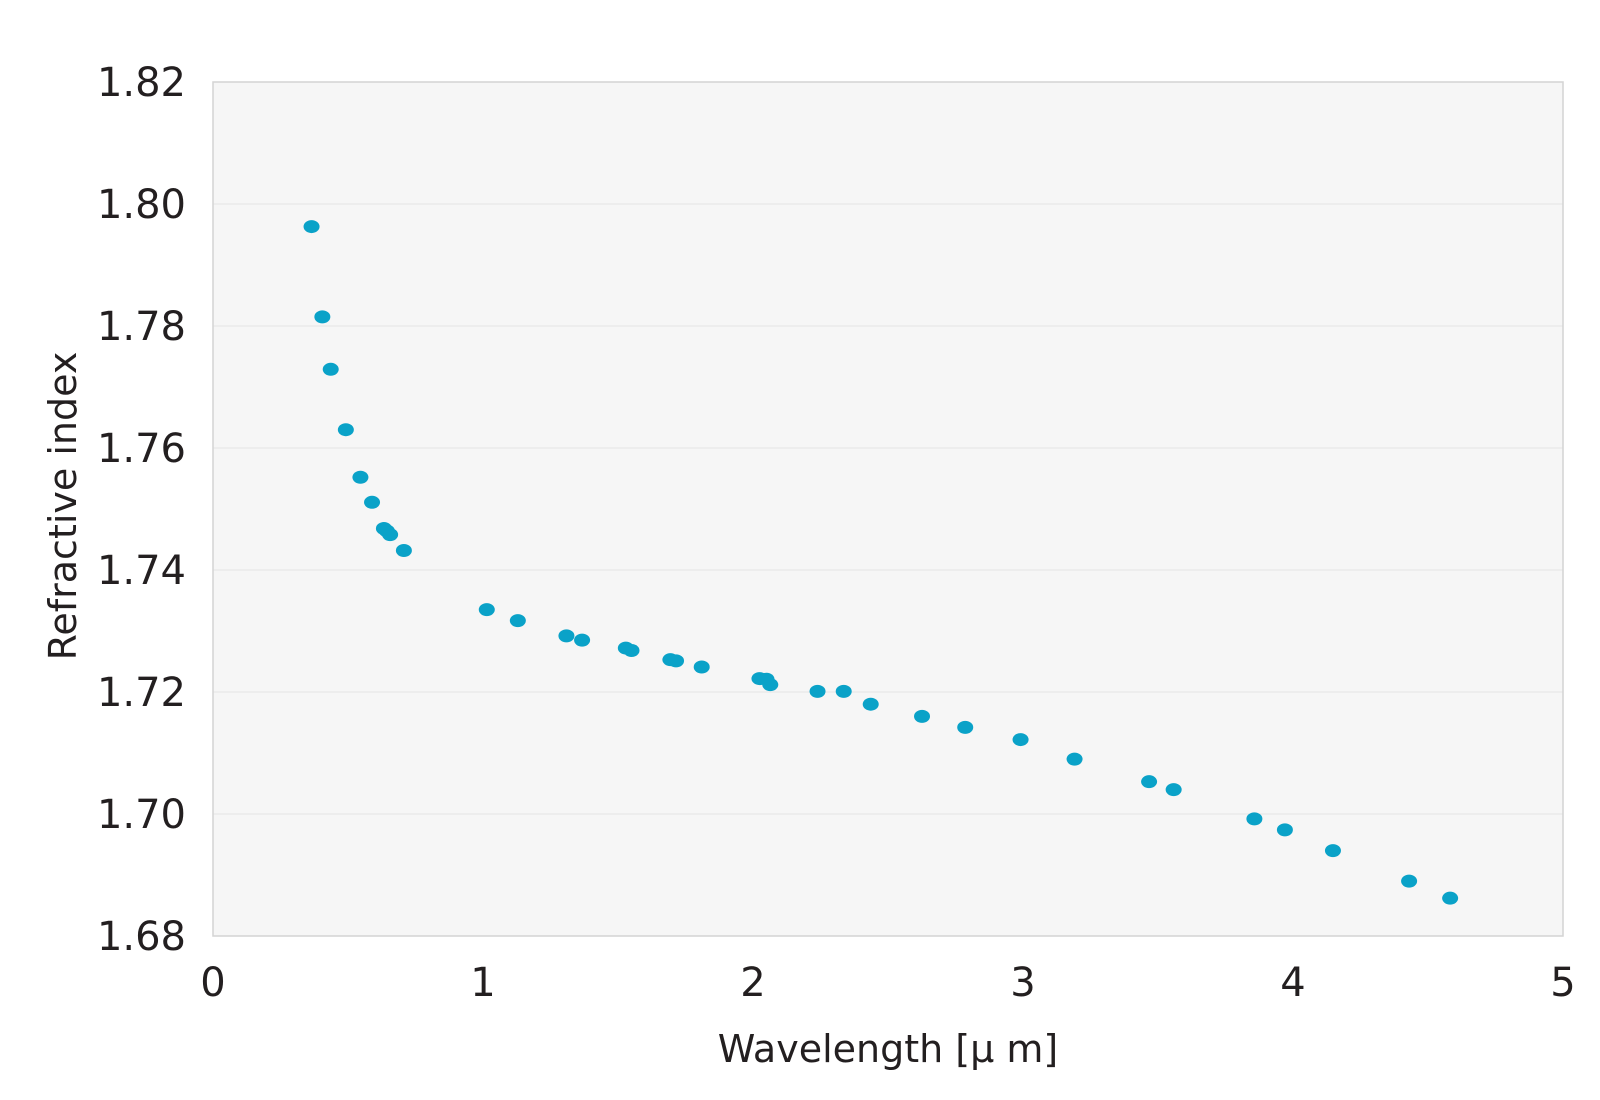 The image size is (1600, 1100). I want to click on x-axis-label: Wavelength [μ m], so click(888, 1049).